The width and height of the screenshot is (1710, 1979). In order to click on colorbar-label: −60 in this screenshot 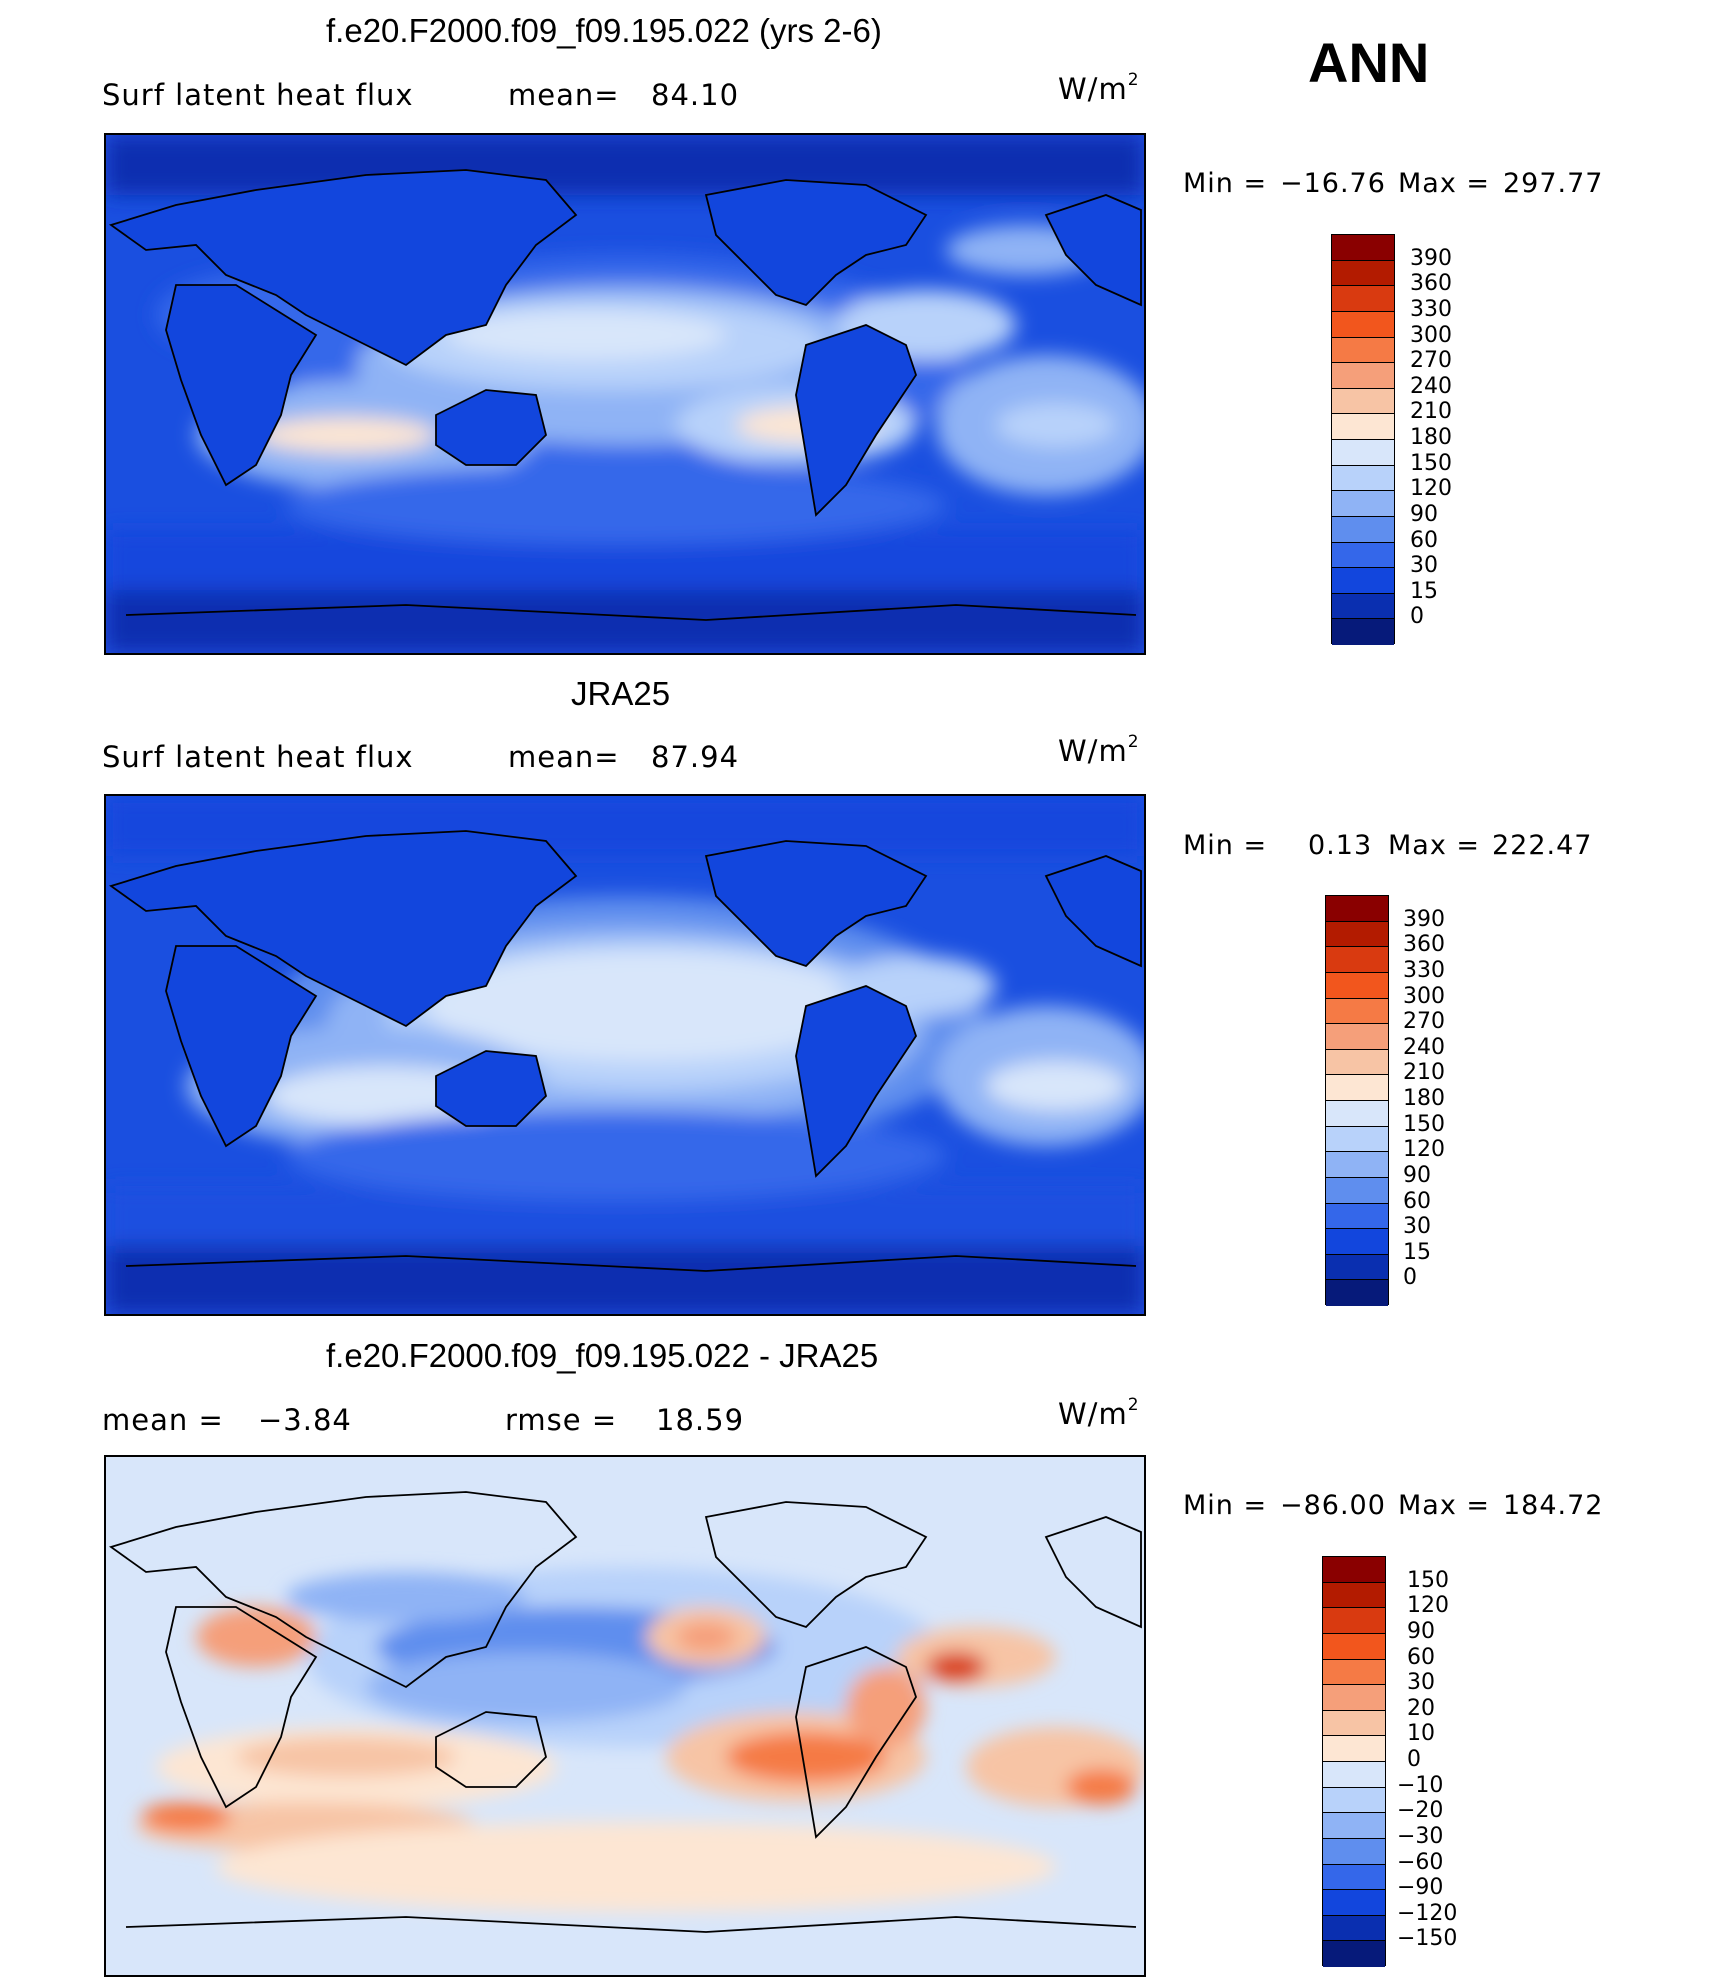, I will do `click(1420, 1862)`.